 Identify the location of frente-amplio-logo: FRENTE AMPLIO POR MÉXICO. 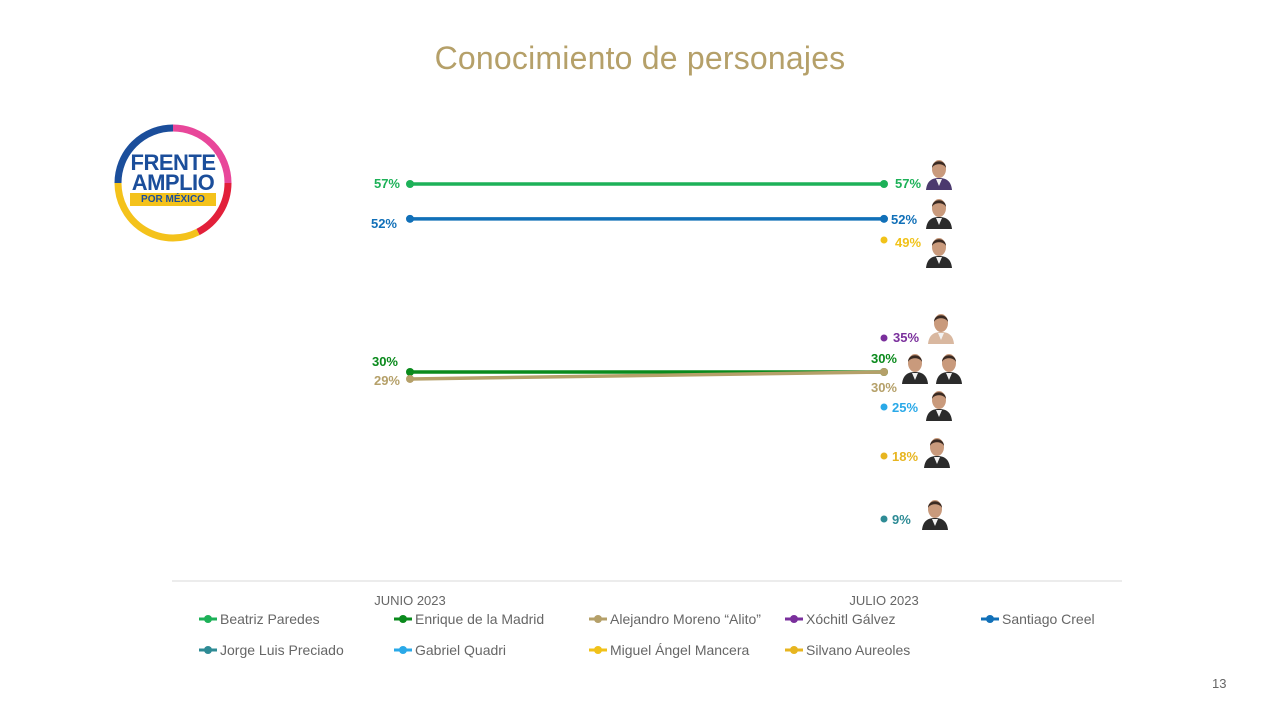
(173, 183).